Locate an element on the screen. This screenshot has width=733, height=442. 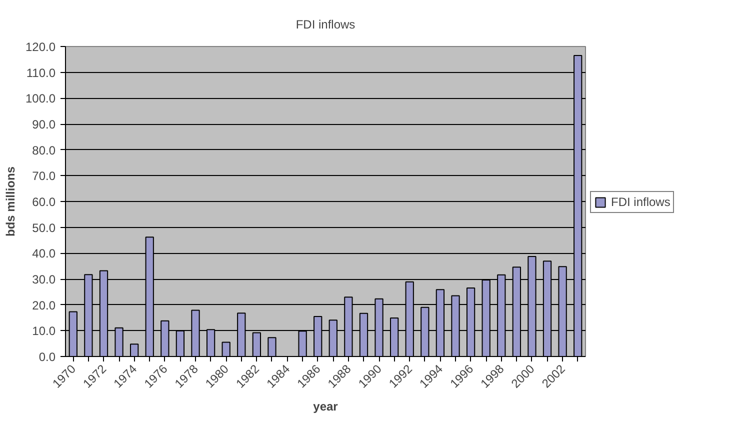
y-tick-label: 100.0 is located at coordinates (40, 99).